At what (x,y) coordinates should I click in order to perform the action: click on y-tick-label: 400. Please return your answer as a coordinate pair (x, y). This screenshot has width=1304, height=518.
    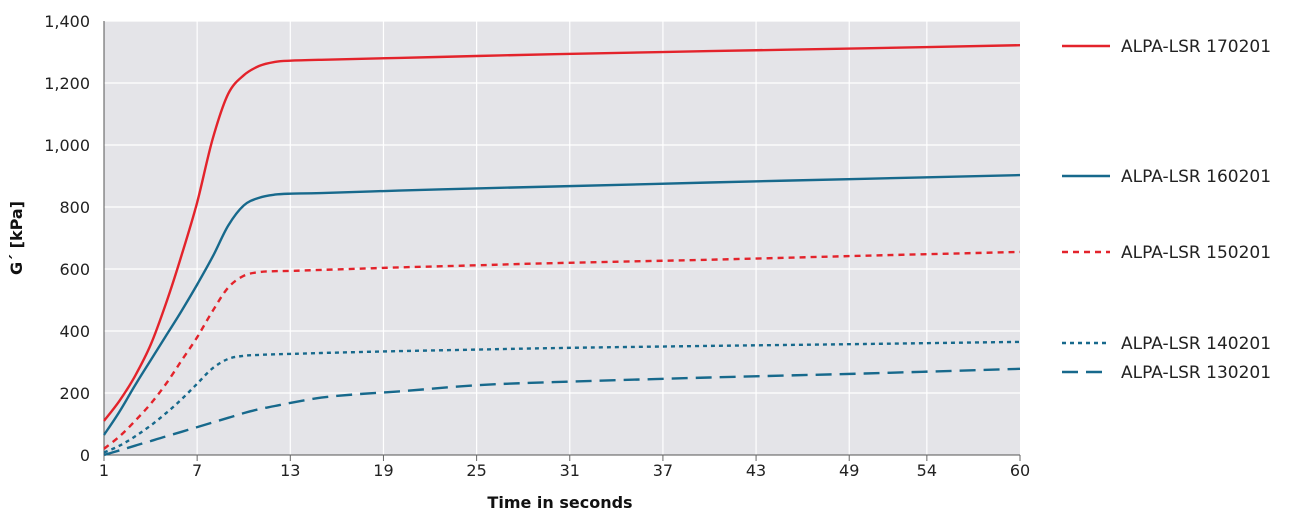
    Looking at the image, I should click on (74, 331).